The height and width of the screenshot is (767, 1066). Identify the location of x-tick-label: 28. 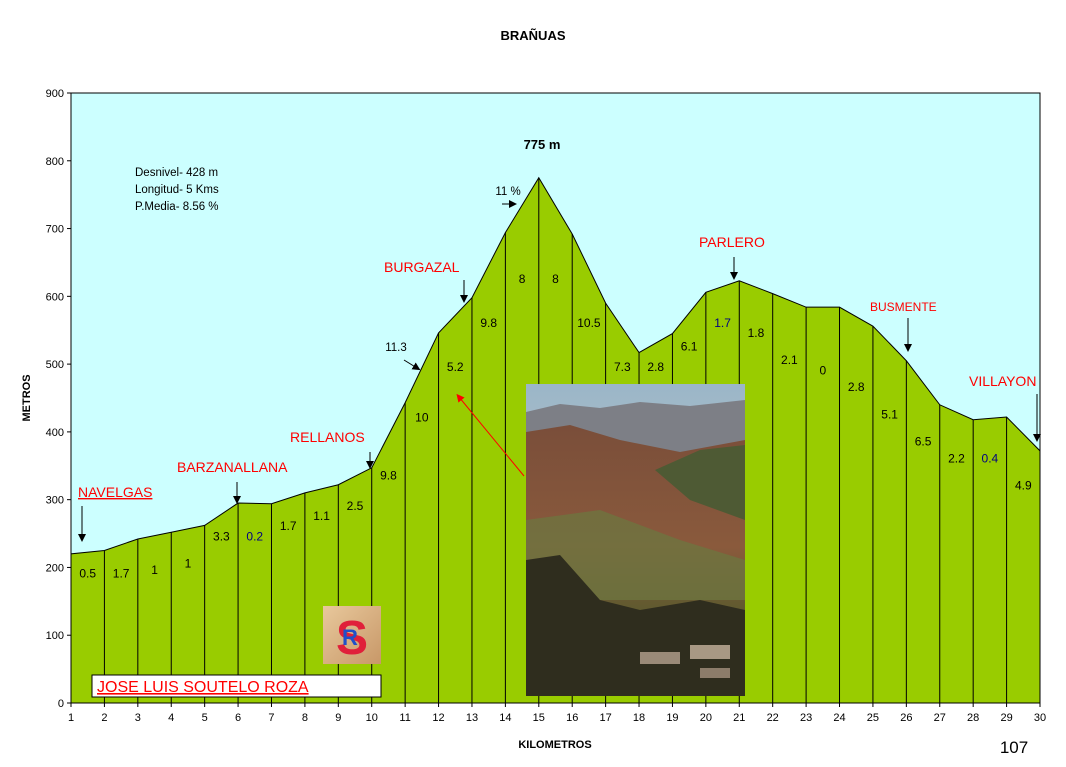
(973, 718).